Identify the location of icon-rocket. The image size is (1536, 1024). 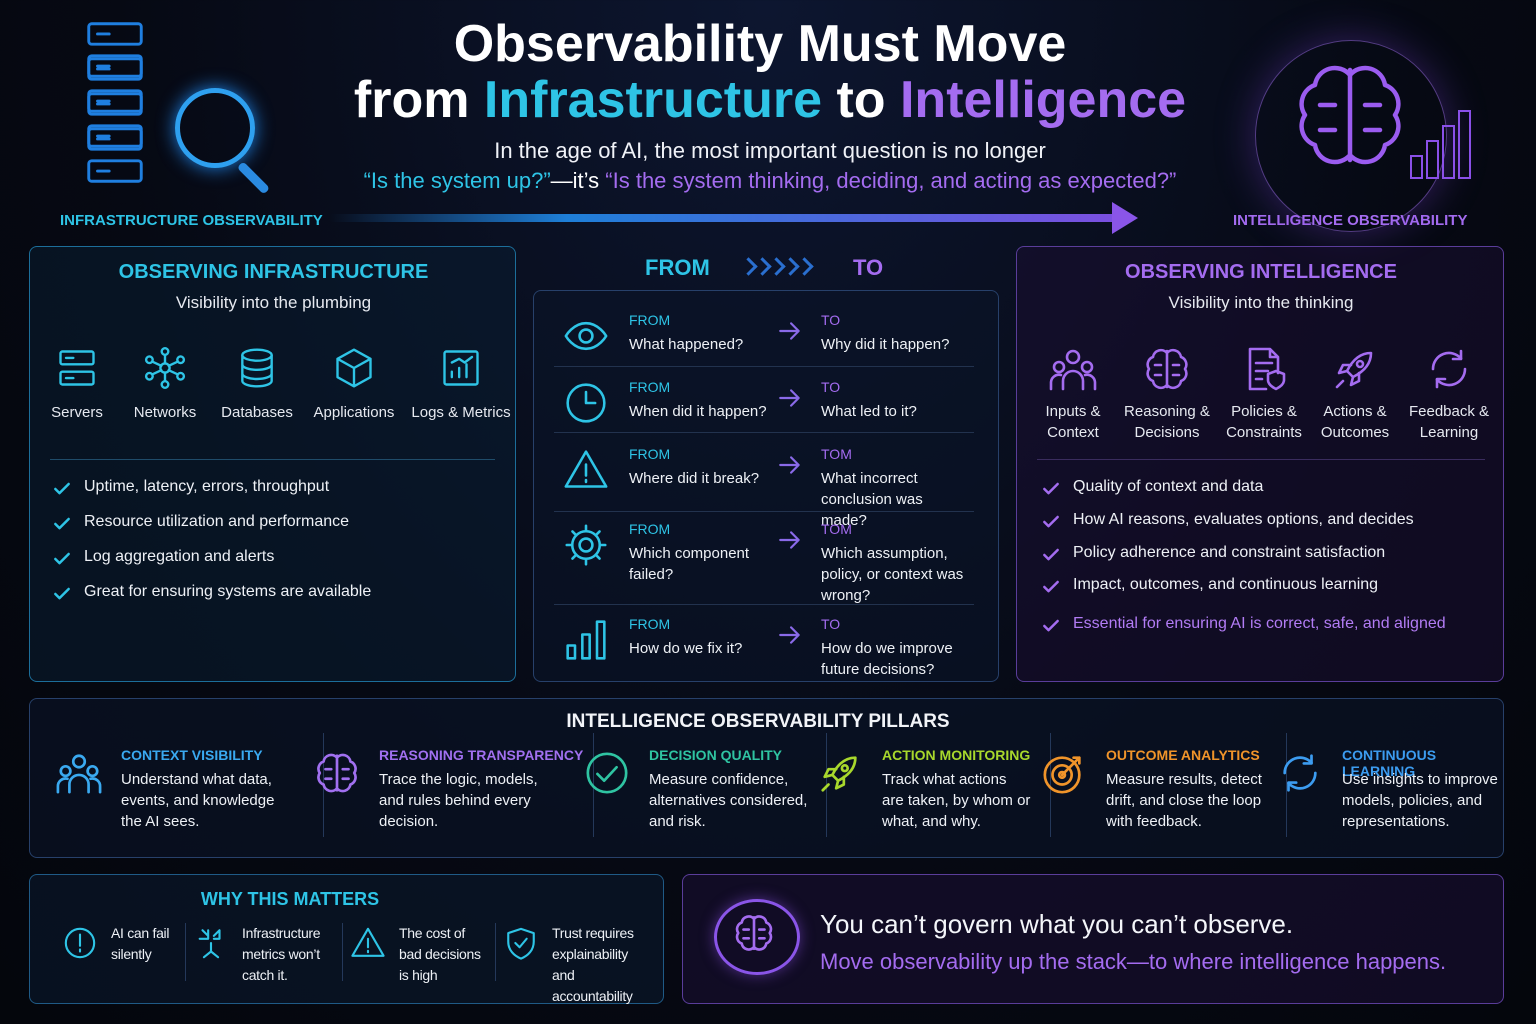
(839, 774).